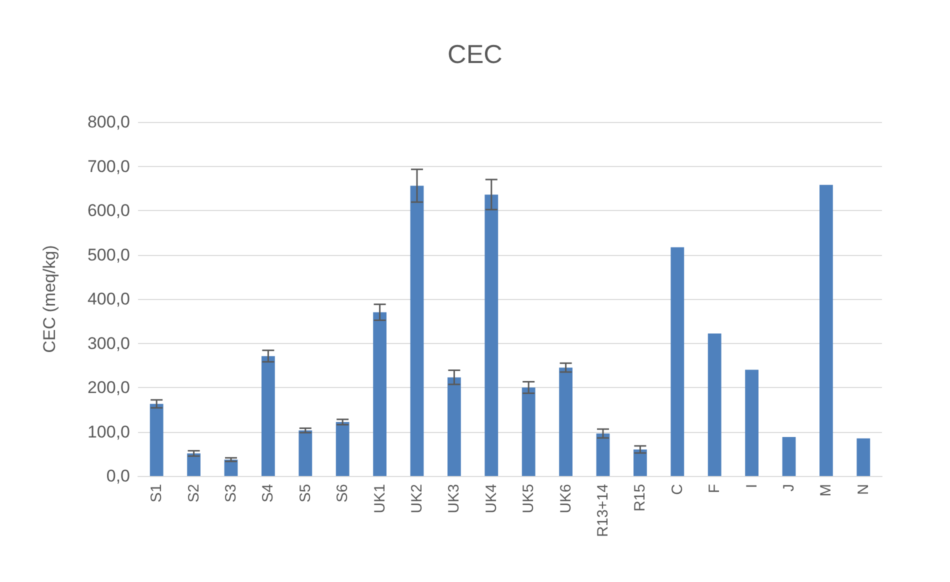  Describe the element at coordinates (475, 54) in the screenshot. I see `chart-title: CEC` at that location.